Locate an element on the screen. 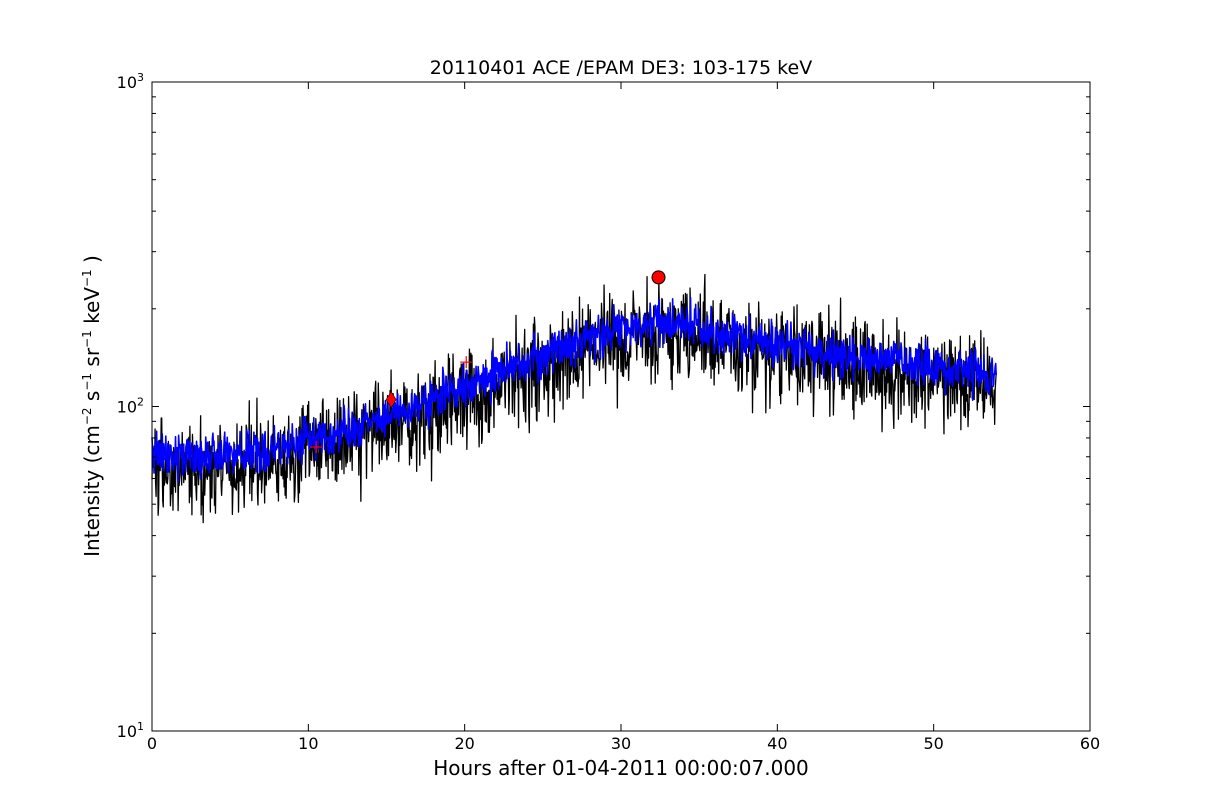 Image resolution: width=1212 pixels, height=812 pixels. y-label-part3: sr is located at coordinates (92, 360).